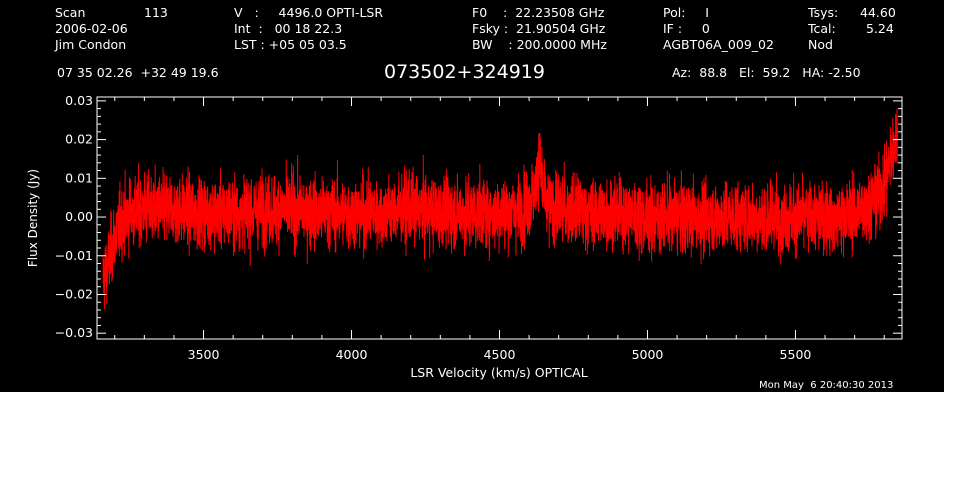 The width and height of the screenshot is (962, 490). I want to click on tcal-value: 5.24, so click(880, 28).